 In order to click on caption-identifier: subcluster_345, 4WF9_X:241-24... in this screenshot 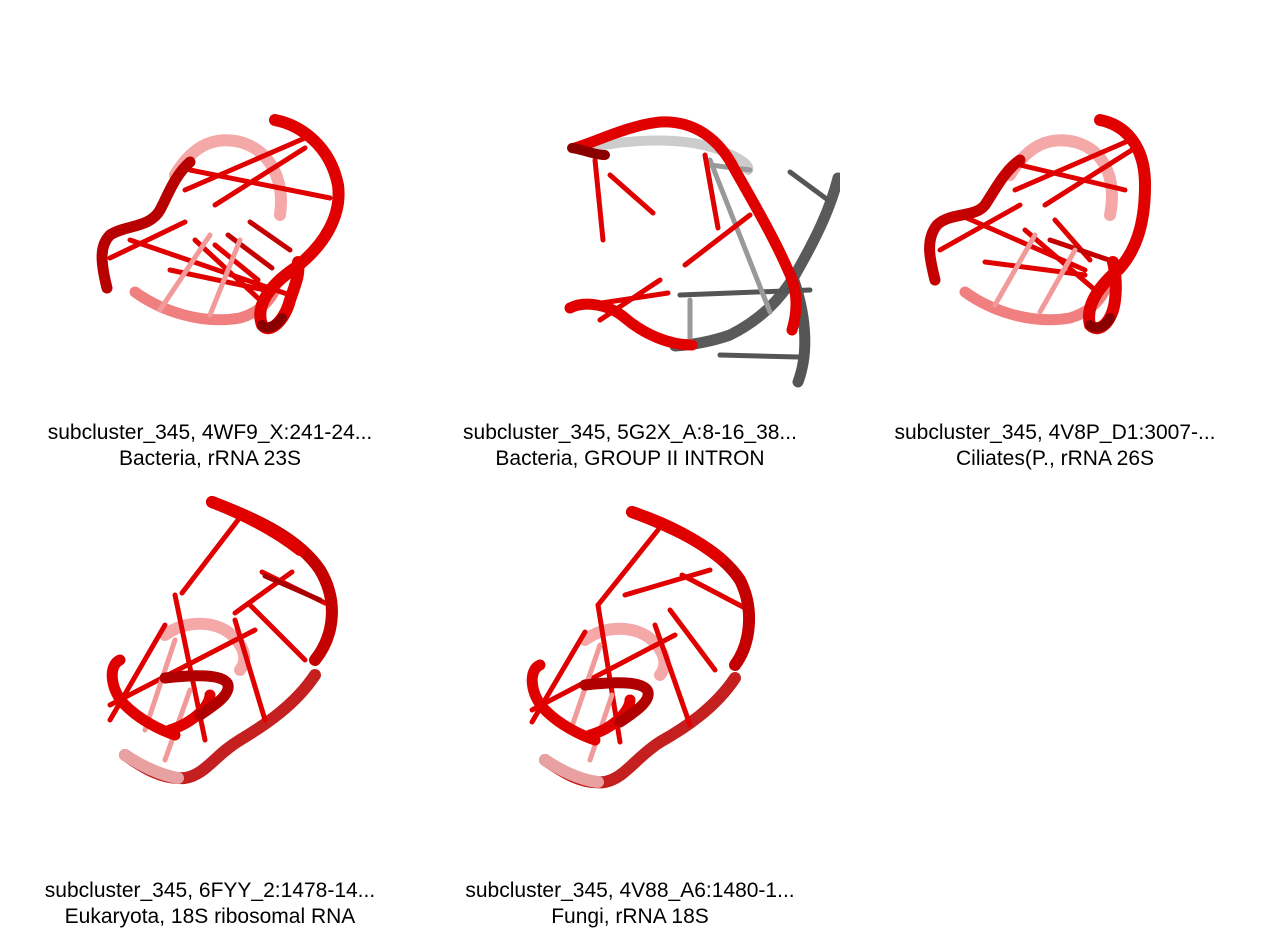, I will do `click(210, 432)`.